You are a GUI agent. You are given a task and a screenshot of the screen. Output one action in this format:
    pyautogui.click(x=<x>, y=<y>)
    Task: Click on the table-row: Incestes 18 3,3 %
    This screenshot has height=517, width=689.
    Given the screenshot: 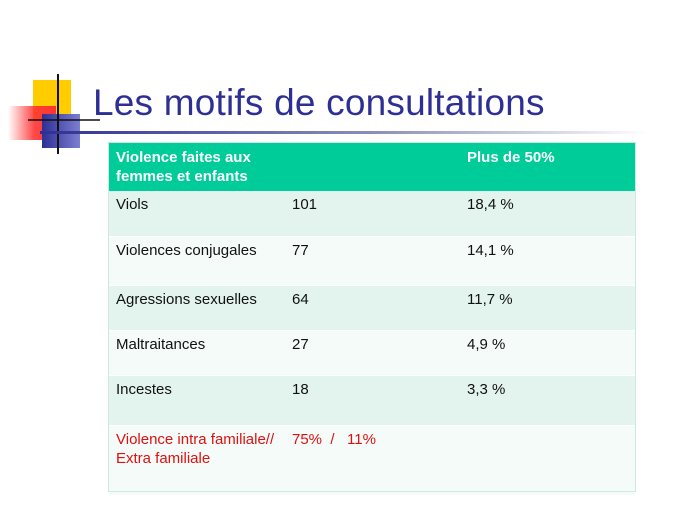 What is the action you would take?
    pyautogui.click(x=372, y=400)
    